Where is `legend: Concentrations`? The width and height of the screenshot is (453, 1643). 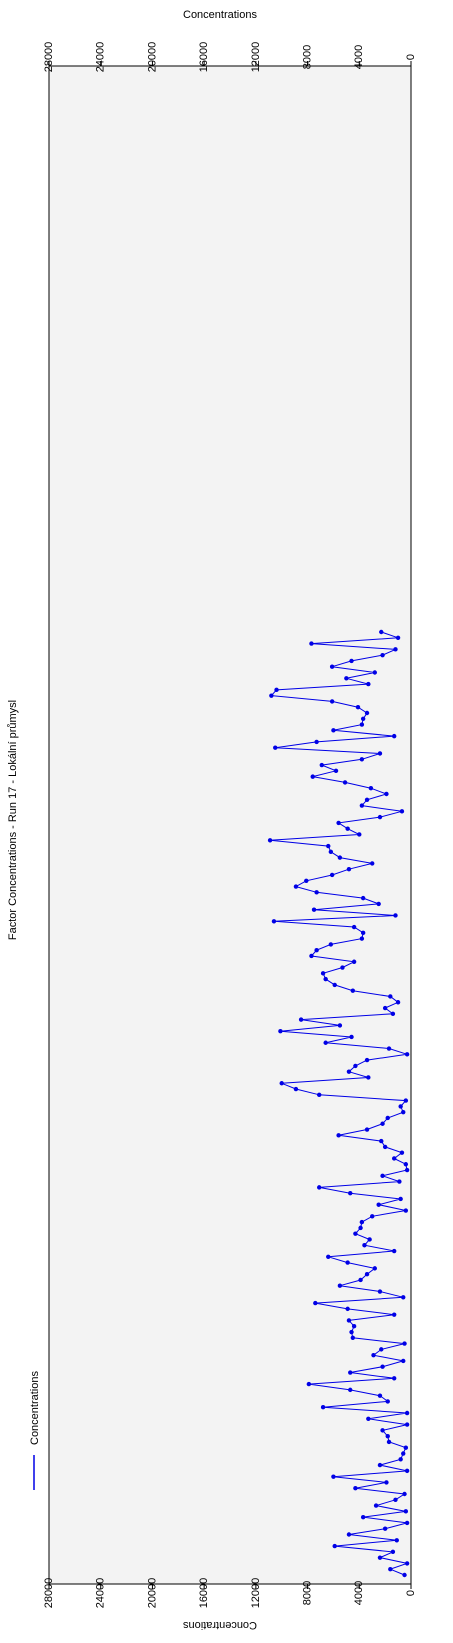
legend: Concentrations is located at coordinates (35, 1430).